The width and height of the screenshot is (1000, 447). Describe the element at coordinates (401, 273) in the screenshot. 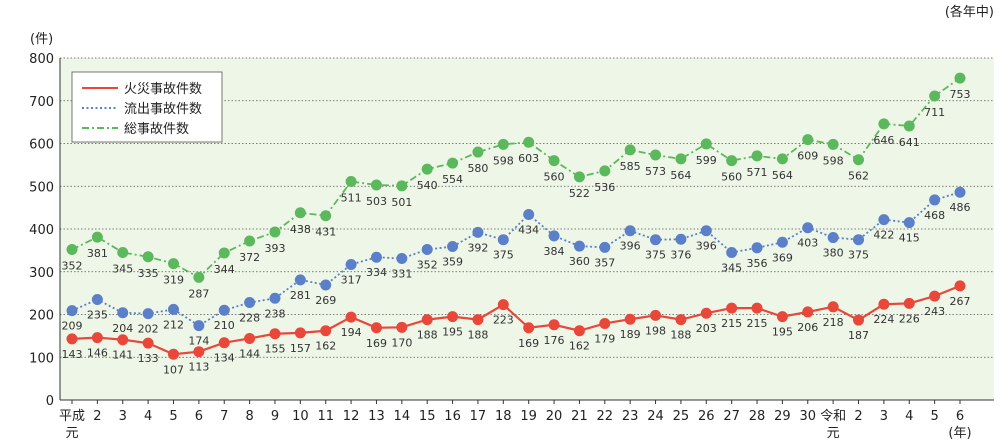

I see `data-label-outflow: 331` at that location.